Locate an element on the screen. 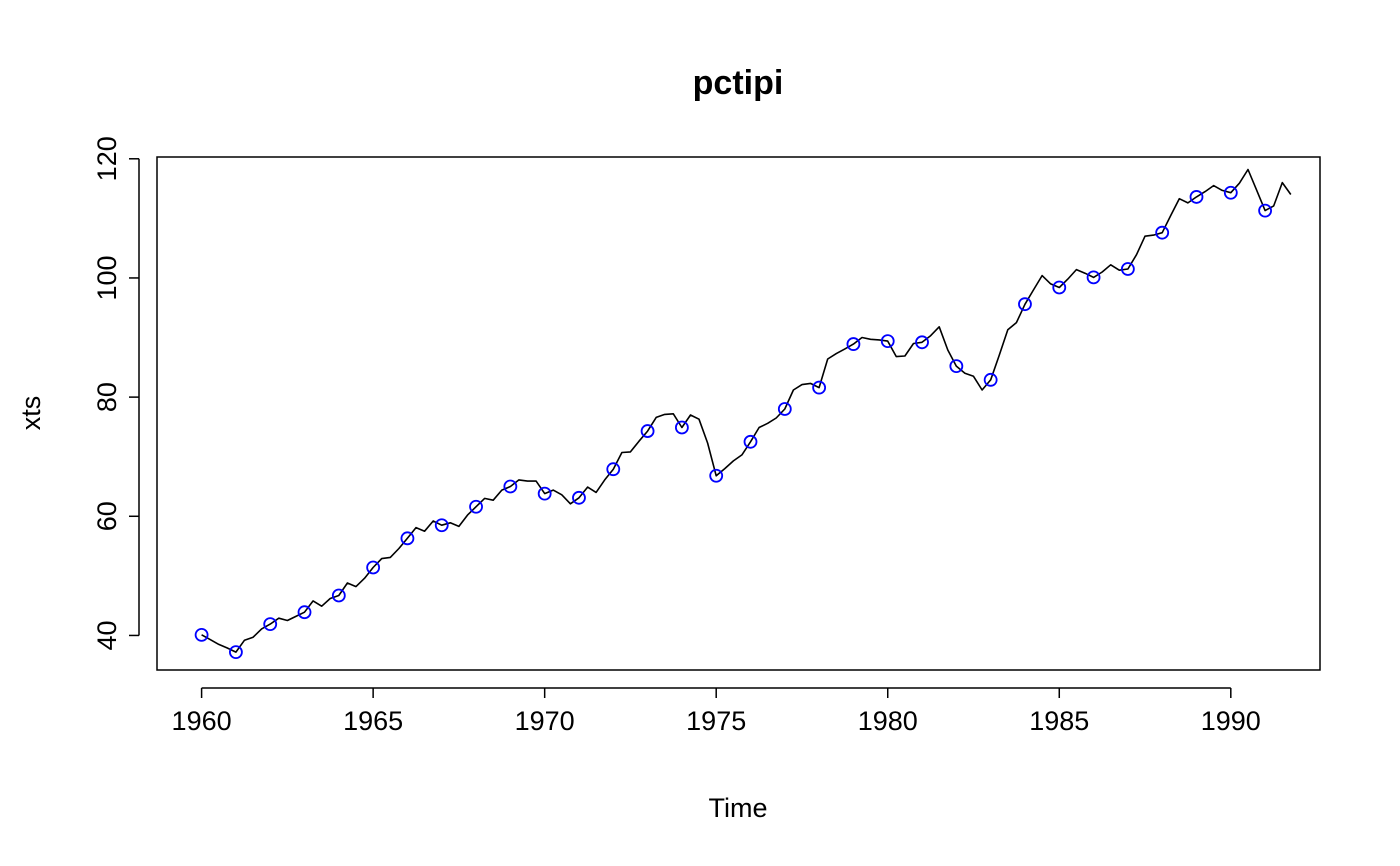  y-tick-label: 60 is located at coordinates (107, 516).